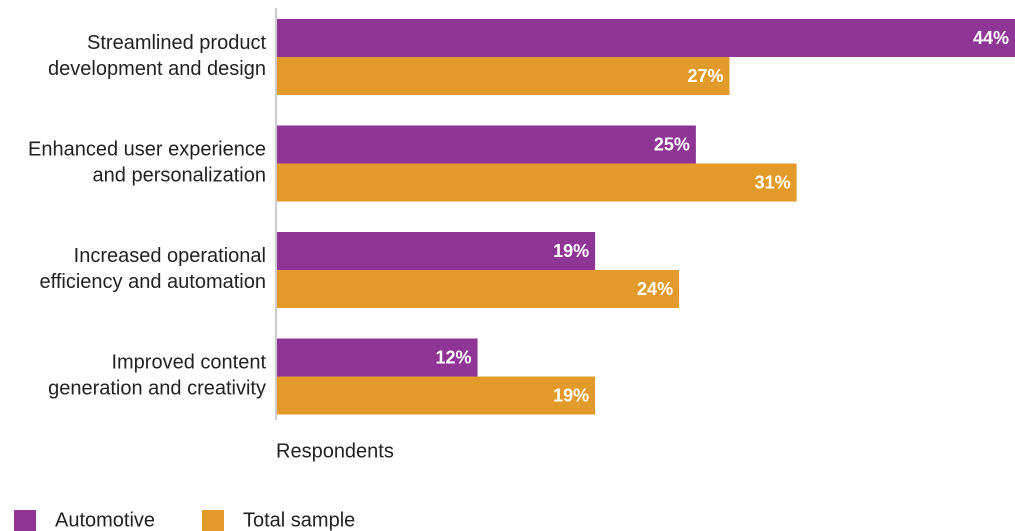 The image size is (1015, 531). Describe the element at coordinates (773, 182) in the screenshot. I see `bar-value-label: 31%` at that location.